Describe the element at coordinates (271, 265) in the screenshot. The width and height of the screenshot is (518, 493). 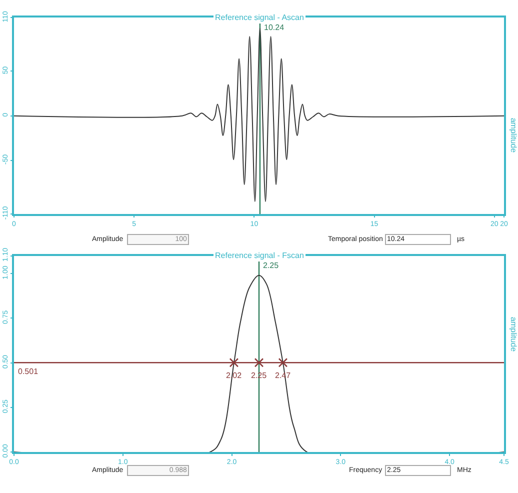
I see `ref-line-label: 2.25` at that location.